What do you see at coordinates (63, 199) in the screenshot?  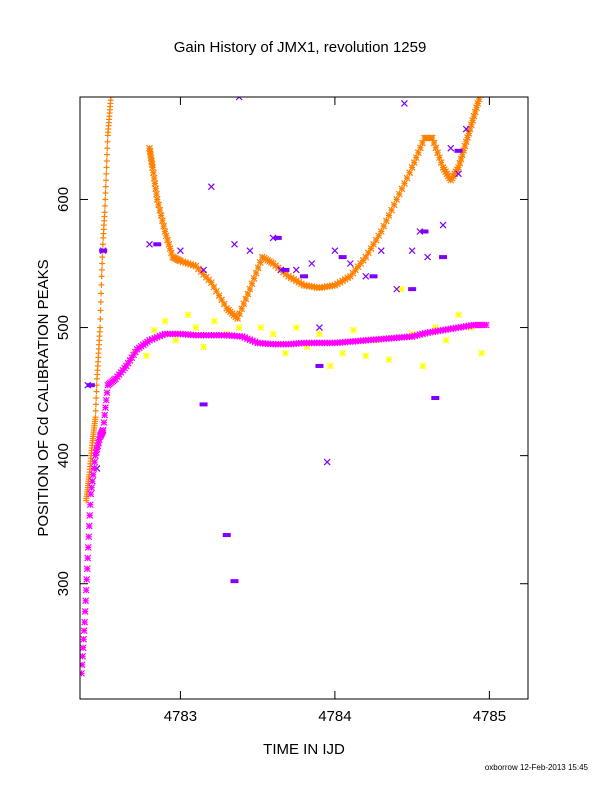 I see `y-tick-label: 600` at bounding box center [63, 199].